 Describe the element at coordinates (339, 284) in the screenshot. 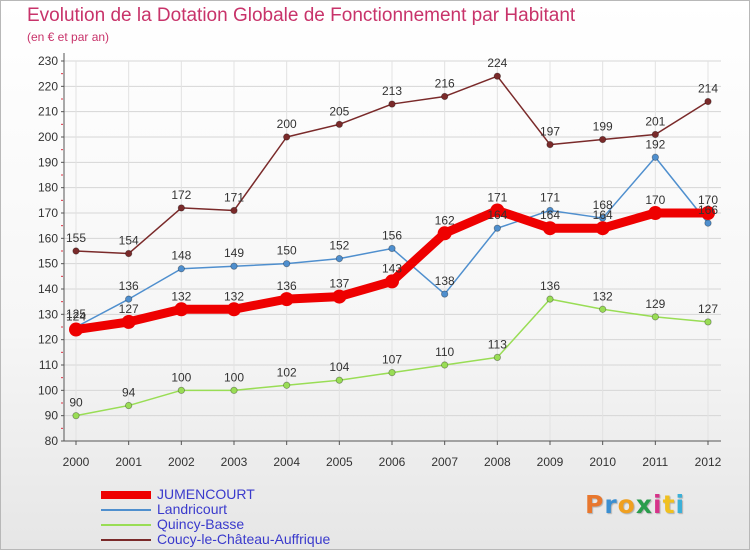

I see `data-label-jumencourt: 137` at that location.